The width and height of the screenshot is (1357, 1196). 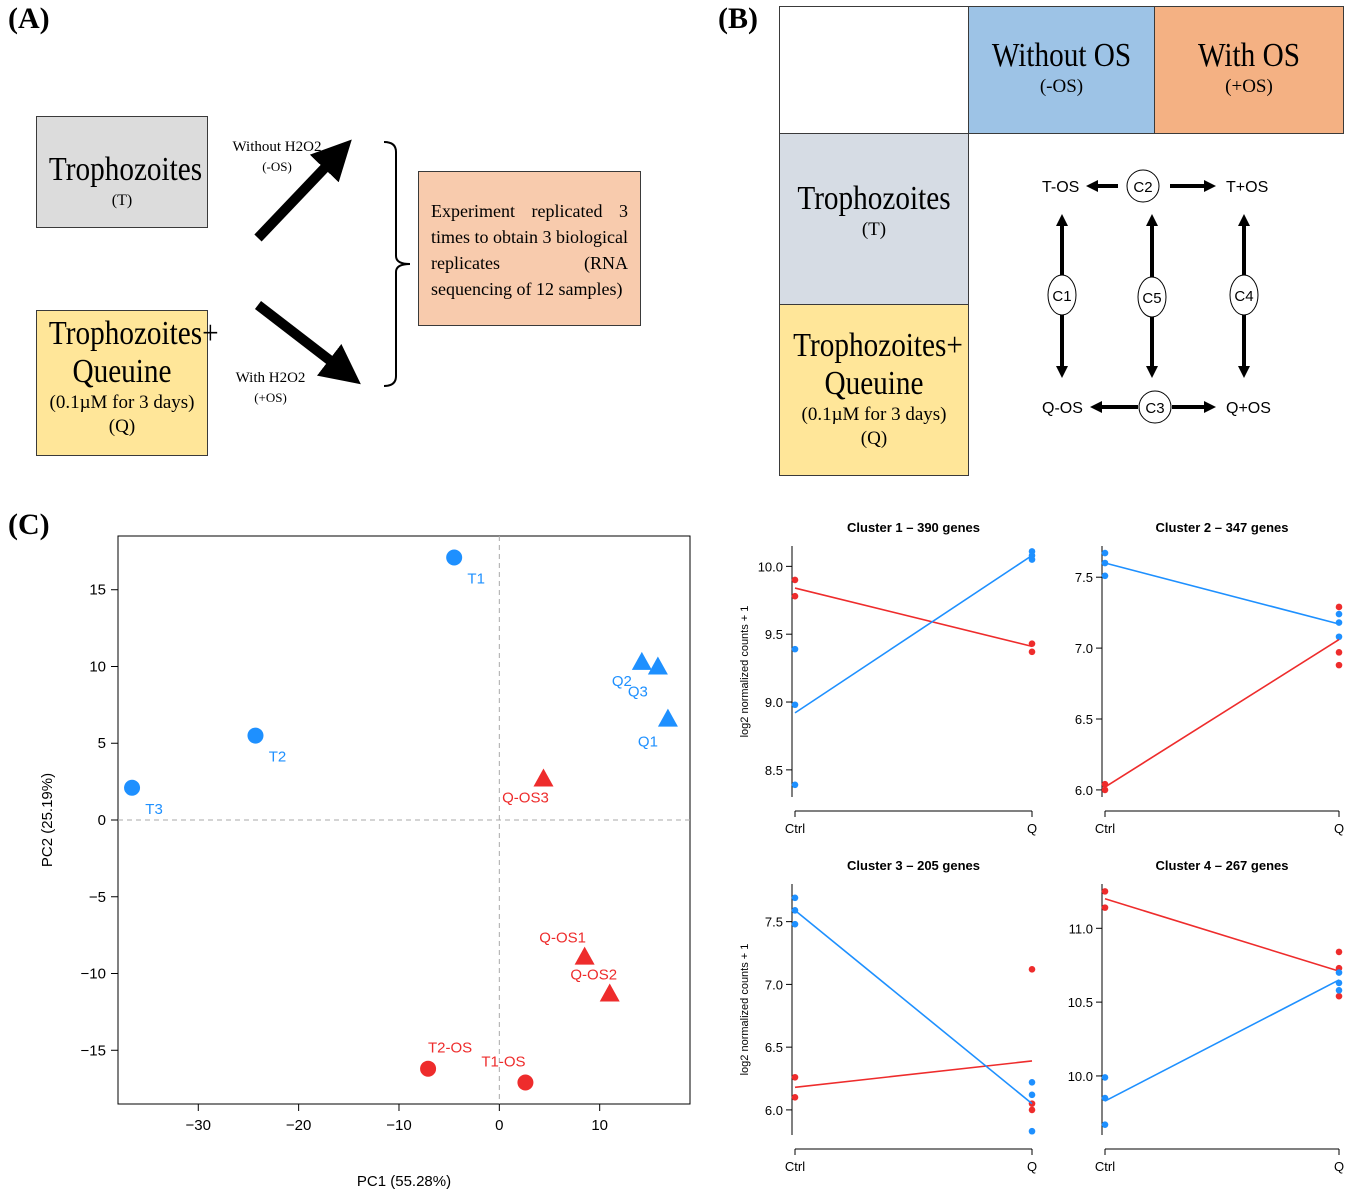 What do you see at coordinates (398, 1125) in the screenshot?
I see `x-tick-label: −10` at bounding box center [398, 1125].